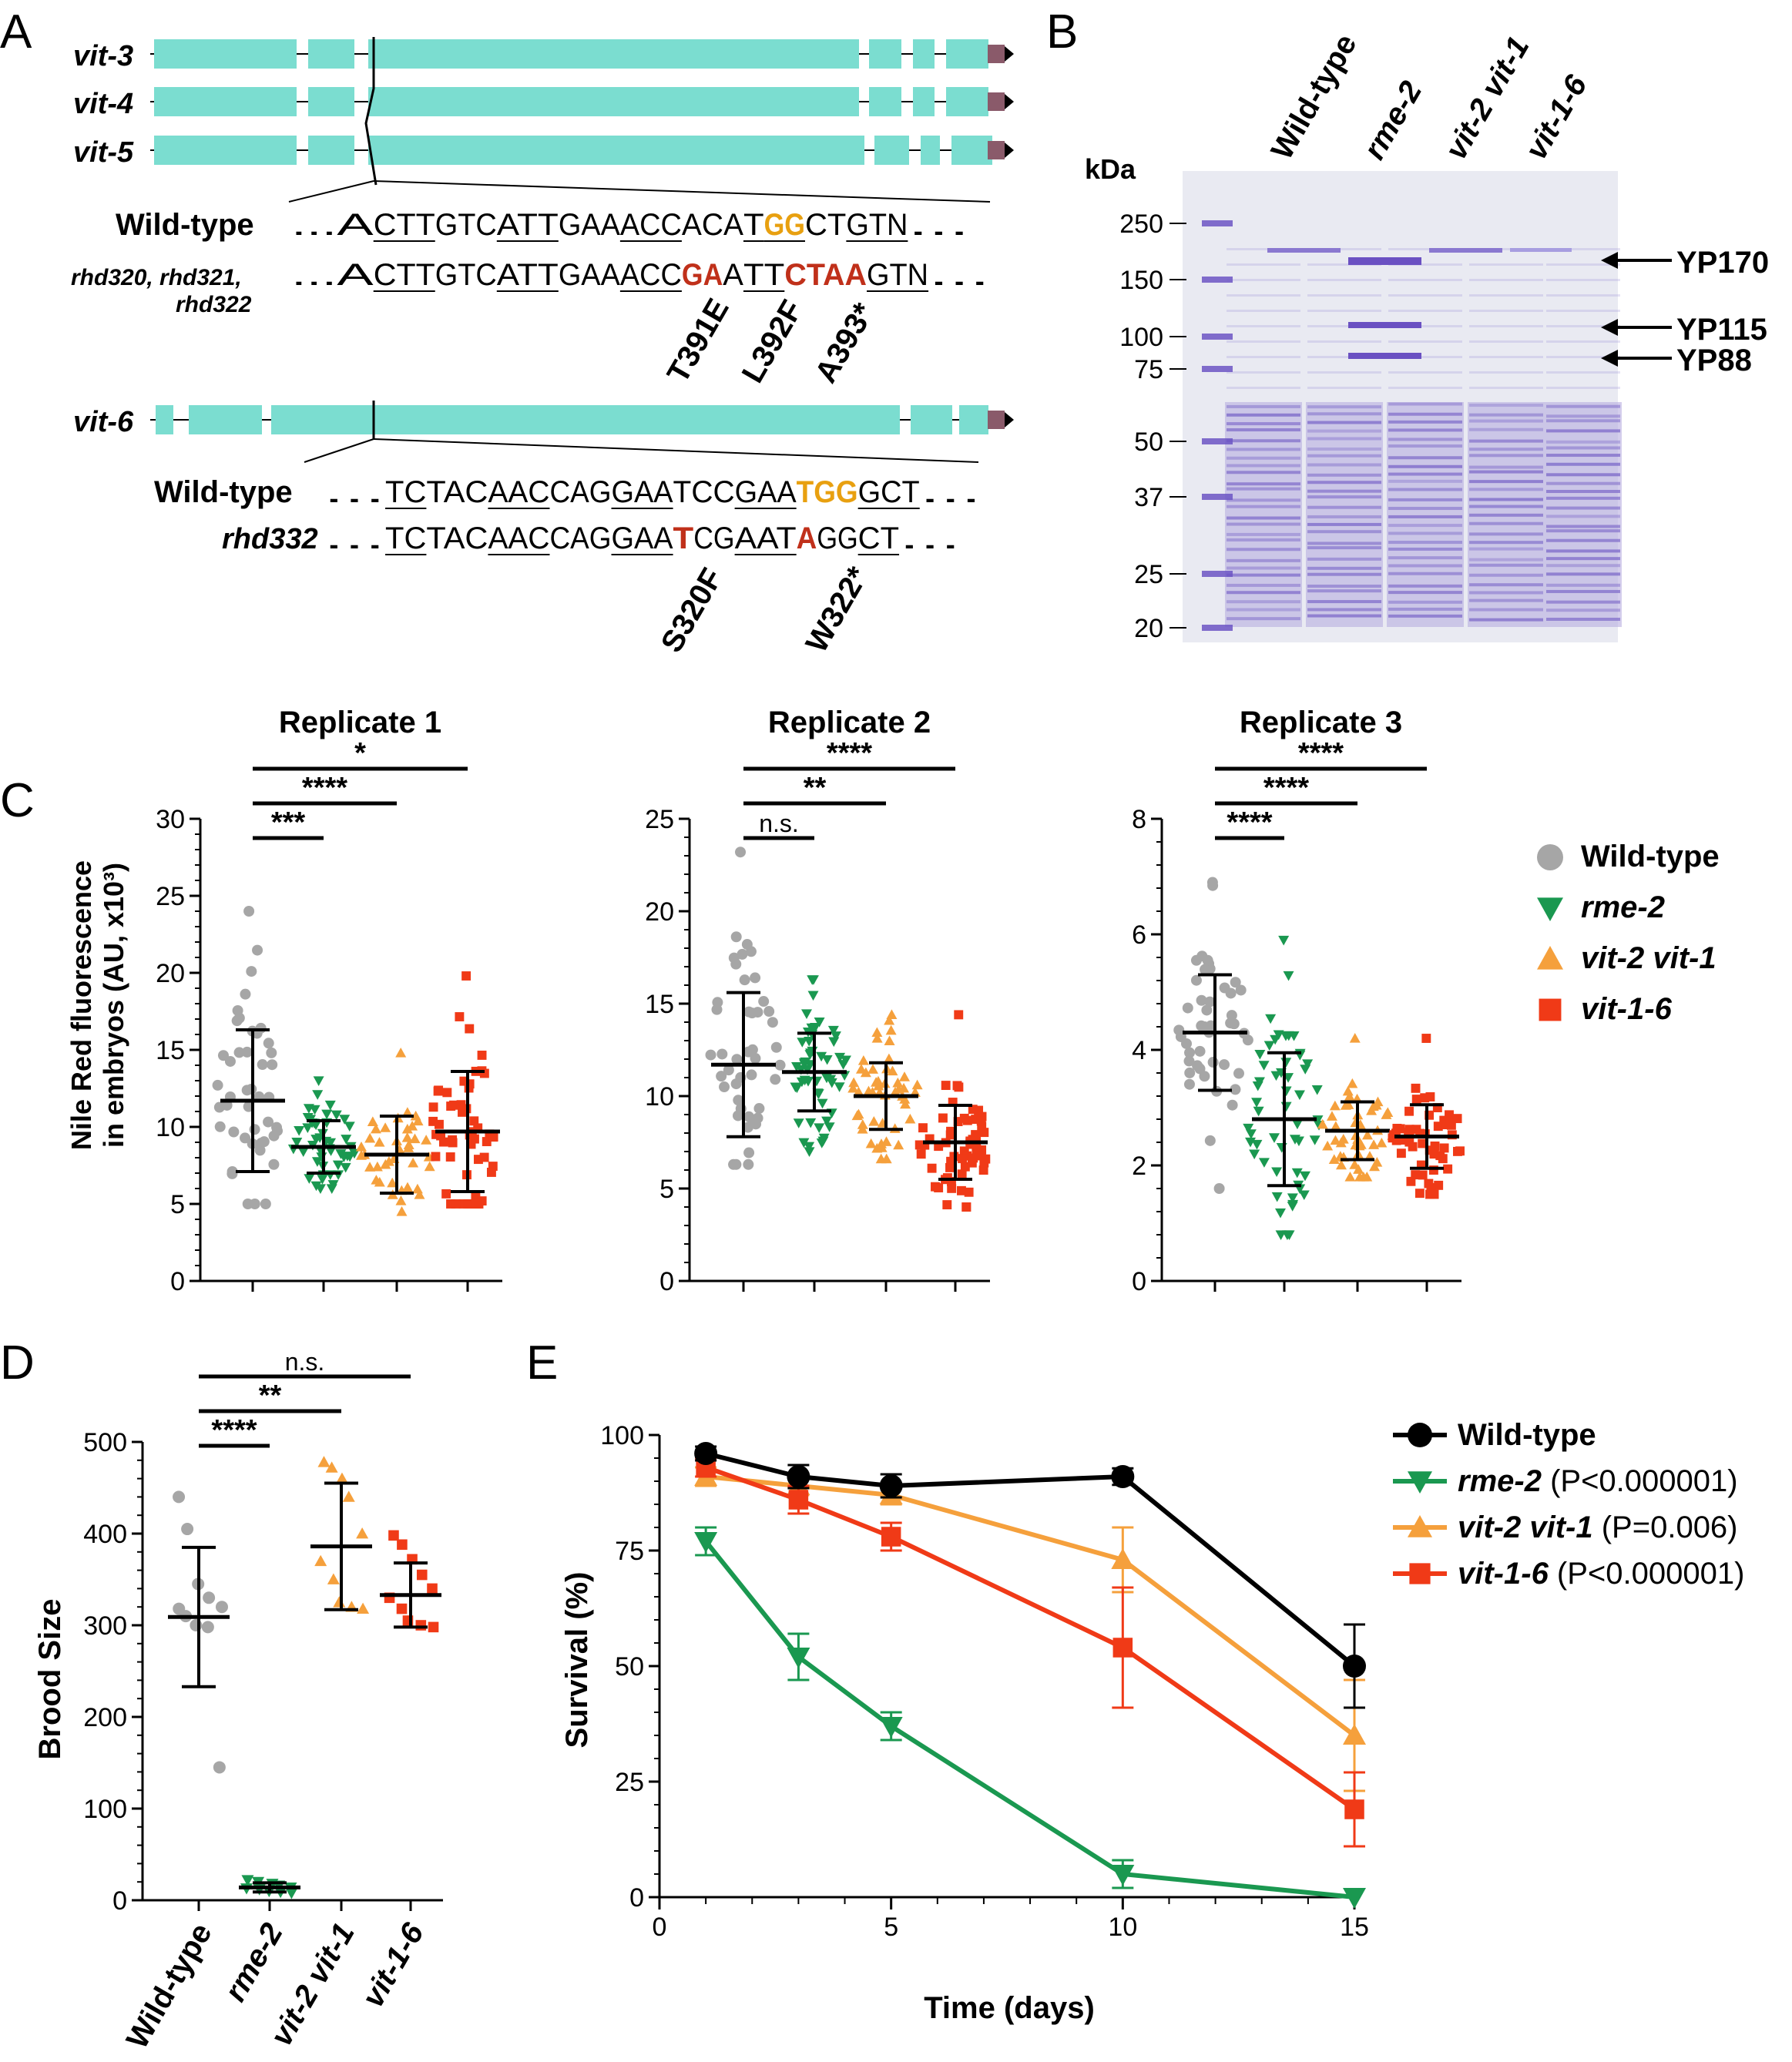 The height and width of the screenshot is (2062, 1792). I want to click on survival-line, so click(1029, 1719).